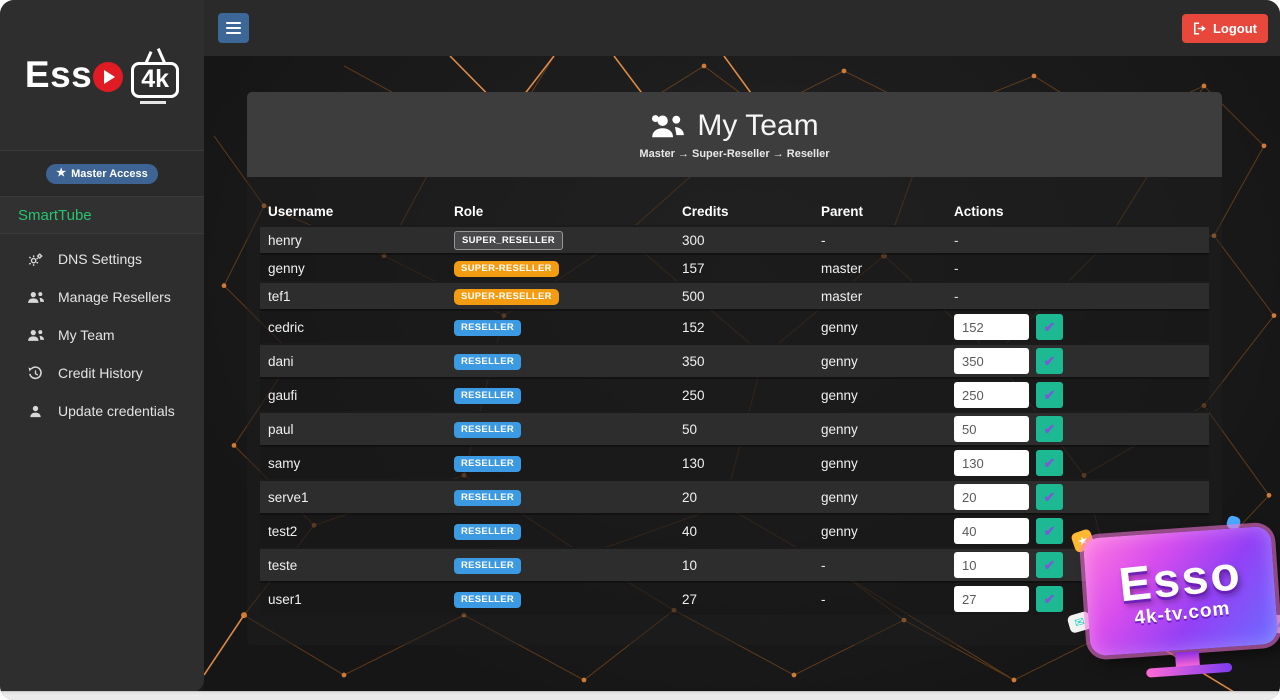  What do you see at coordinates (693, 268) in the screenshot?
I see `credits-cell: 157` at bounding box center [693, 268].